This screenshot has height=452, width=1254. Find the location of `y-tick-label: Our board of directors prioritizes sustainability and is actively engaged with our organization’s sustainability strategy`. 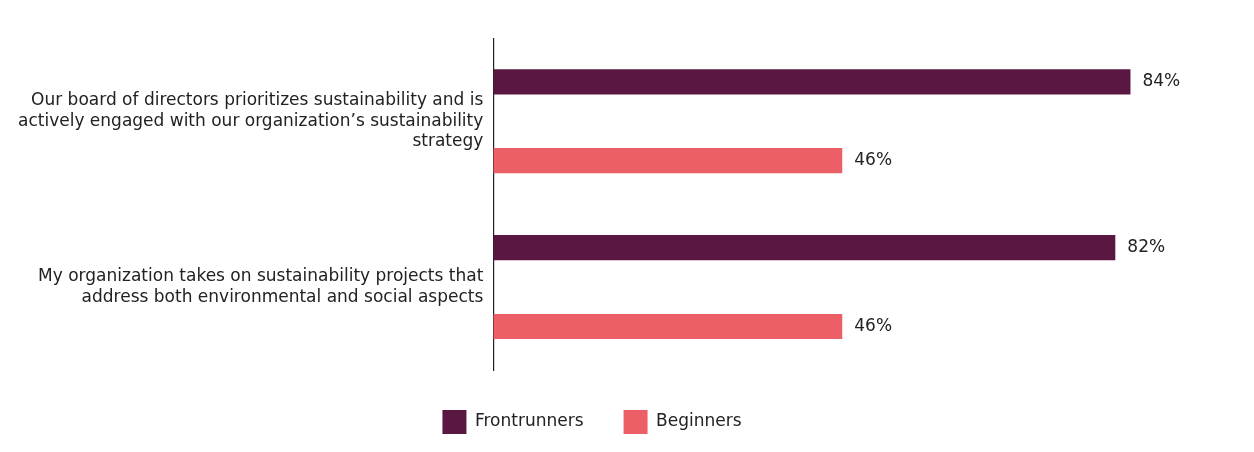

y-tick-label: Our board of directors prioritizes sustainability and is actively engaged with our organization’s sustainability strategy is located at coordinates (251, 120).